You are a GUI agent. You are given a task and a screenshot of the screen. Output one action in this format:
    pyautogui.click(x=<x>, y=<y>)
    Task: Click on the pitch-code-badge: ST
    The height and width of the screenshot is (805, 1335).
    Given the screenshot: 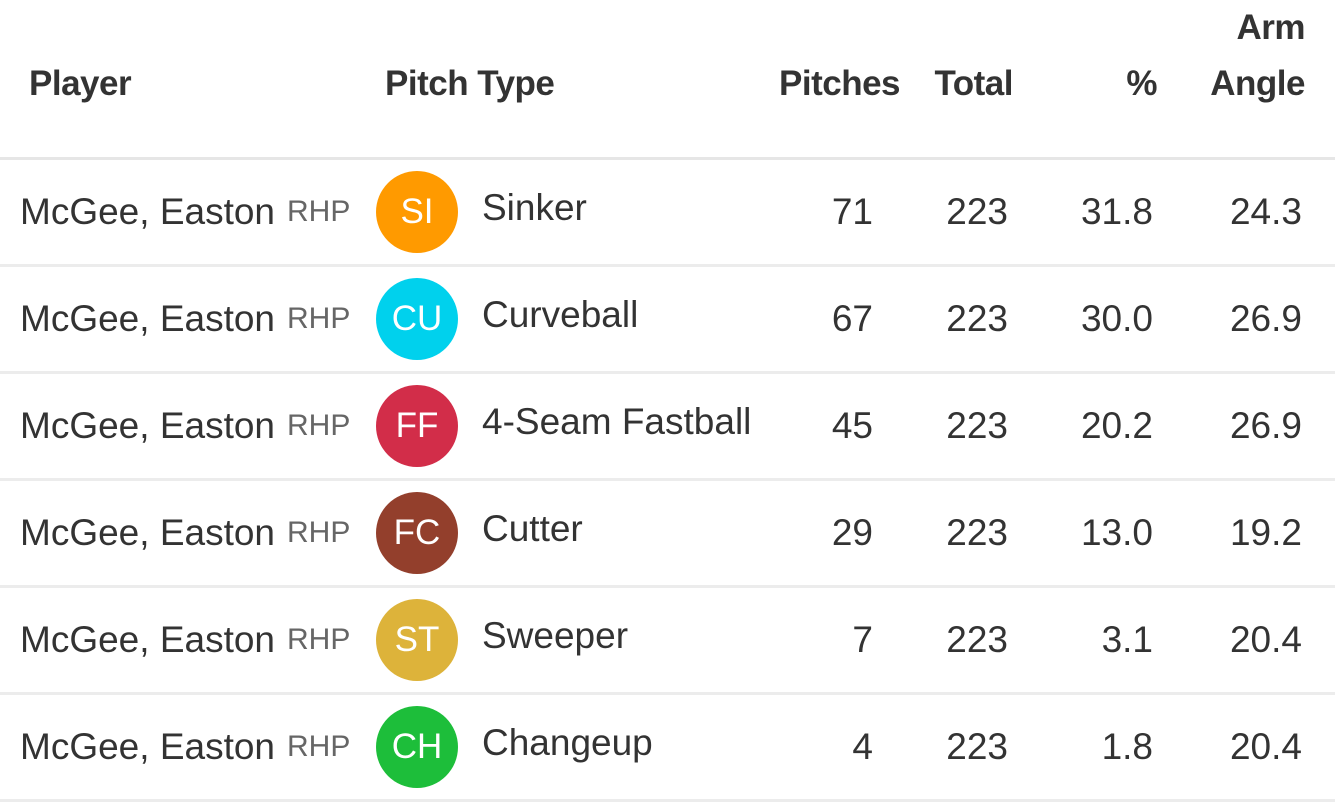 What is the action you would take?
    pyautogui.click(x=417, y=640)
    